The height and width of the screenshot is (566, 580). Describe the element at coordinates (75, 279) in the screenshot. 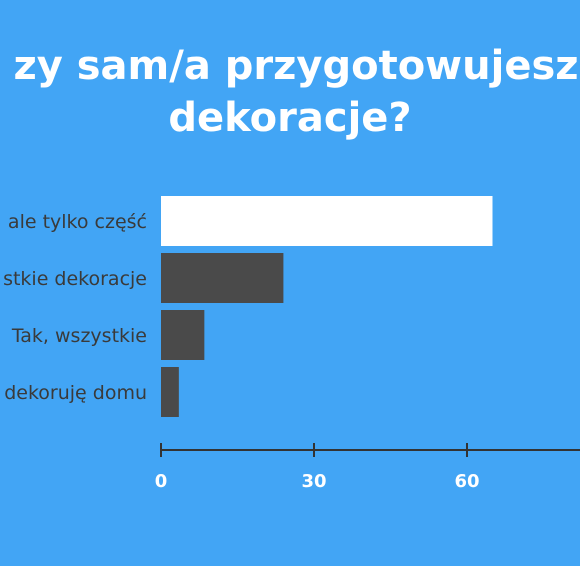

I see `category-label-1: stkie dekoracje` at that location.